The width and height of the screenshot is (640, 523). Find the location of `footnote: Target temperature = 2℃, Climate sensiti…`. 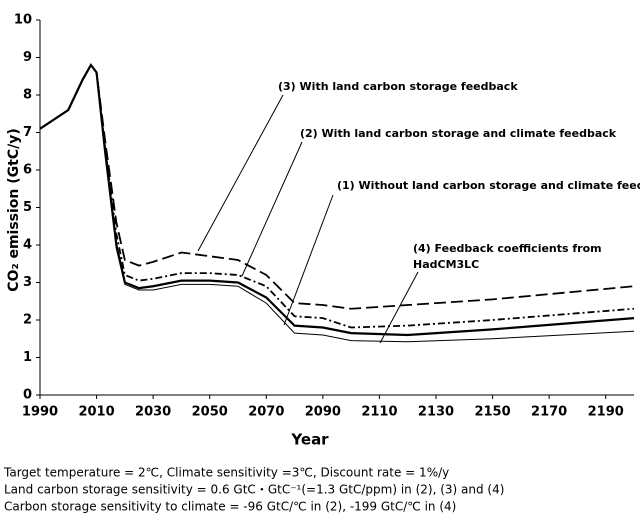

footnote: Target temperature = 2℃, Climate sensiti… is located at coordinates (226, 473).